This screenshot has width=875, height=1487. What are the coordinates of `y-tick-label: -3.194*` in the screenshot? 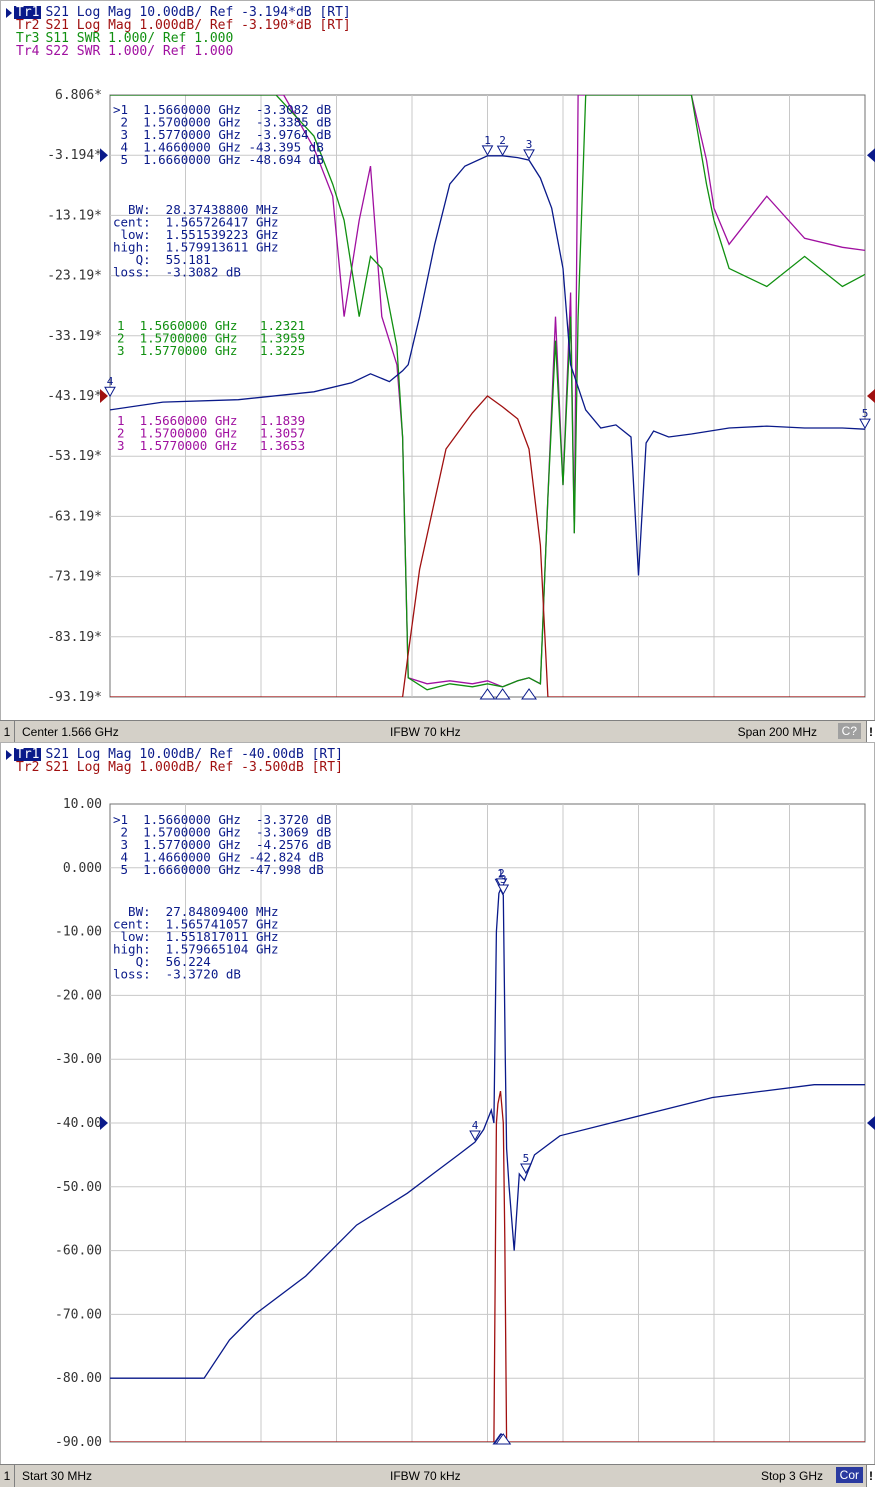 It's located at (74, 155).